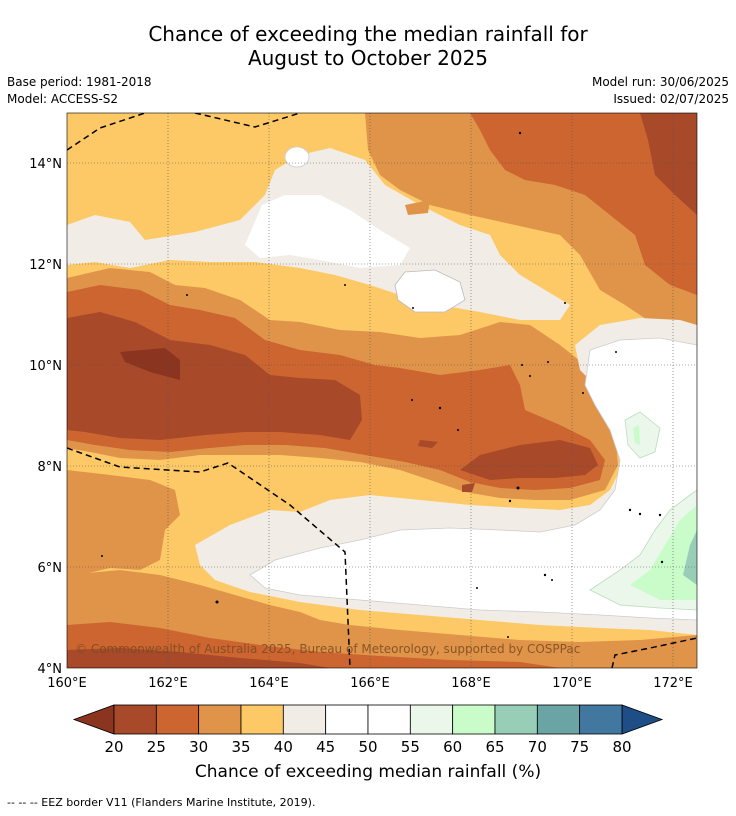  Describe the element at coordinates (579, 747) in the screenshot. I see `colorbar-tick: 75` at that location.